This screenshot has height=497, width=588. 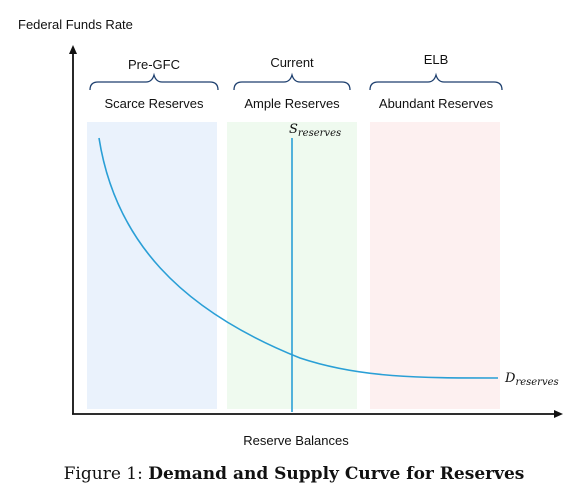 What do you see at coordinates (103, 474) in the screenshot?
I see `caption-prefix: Figure 1:` at bounding box center [103, 474].